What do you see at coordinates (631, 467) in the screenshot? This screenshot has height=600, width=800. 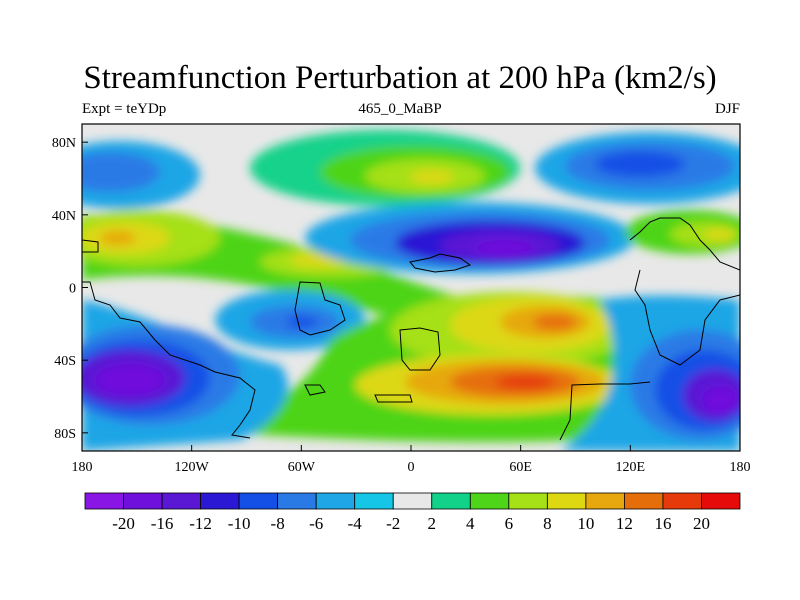 I see `x-tick-label: 120E` at bounding box center [631, 467].